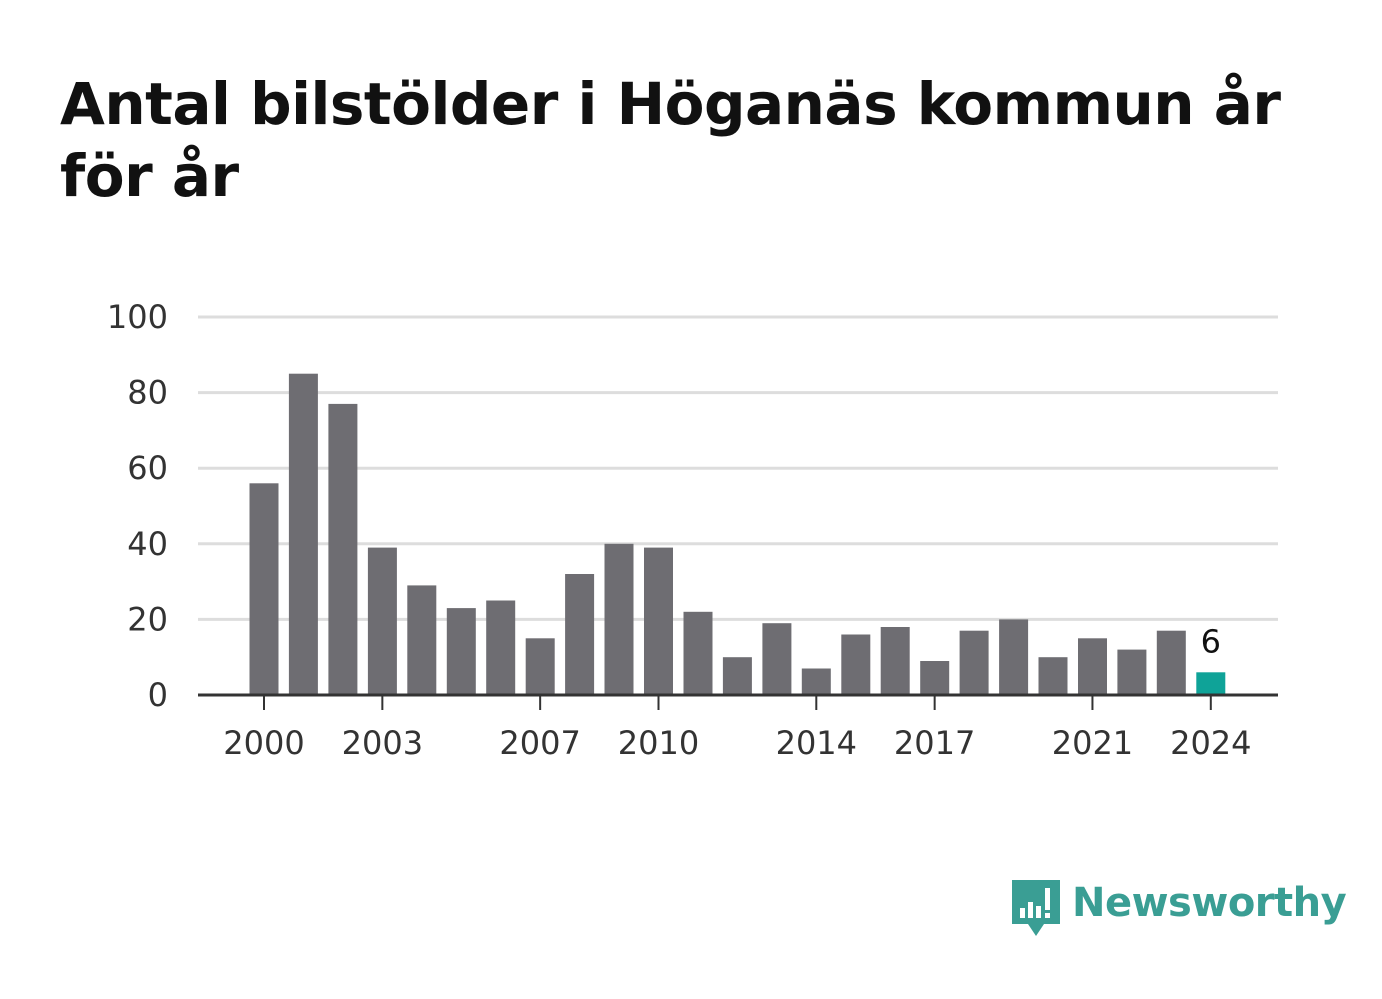 The height and width of the screenshot is (999, 1382). Describe the element at coordinates (421, 640) in the screenshot. I see `bar-2004` at that location.